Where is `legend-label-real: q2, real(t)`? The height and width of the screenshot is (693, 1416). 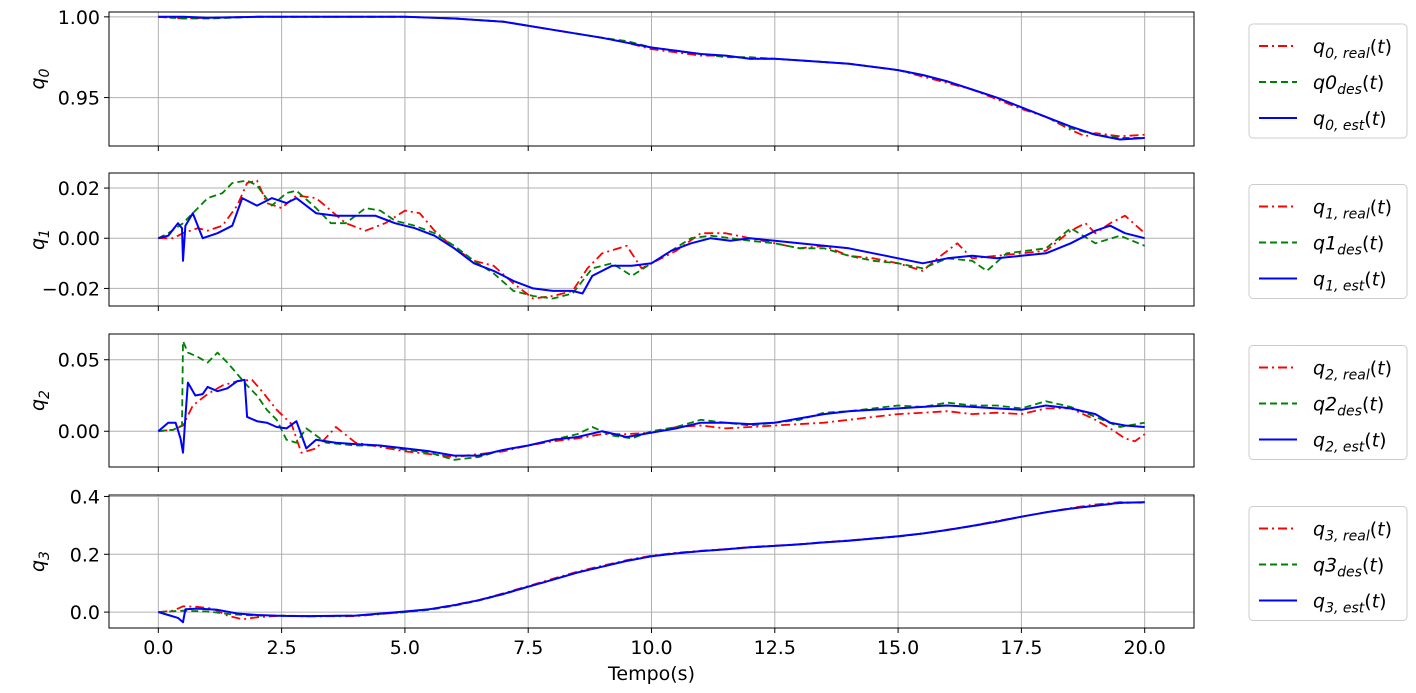
legend-label-real: q2, real(t) is located at coordinates (1352, 371).